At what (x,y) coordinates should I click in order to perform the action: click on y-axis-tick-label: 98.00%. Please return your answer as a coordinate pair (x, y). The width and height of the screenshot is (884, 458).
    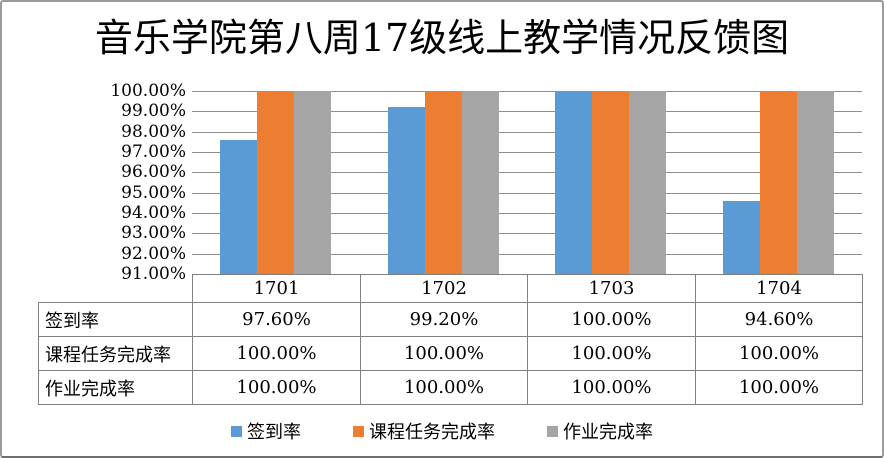
    Looking at the image, I should click on (153, 132).